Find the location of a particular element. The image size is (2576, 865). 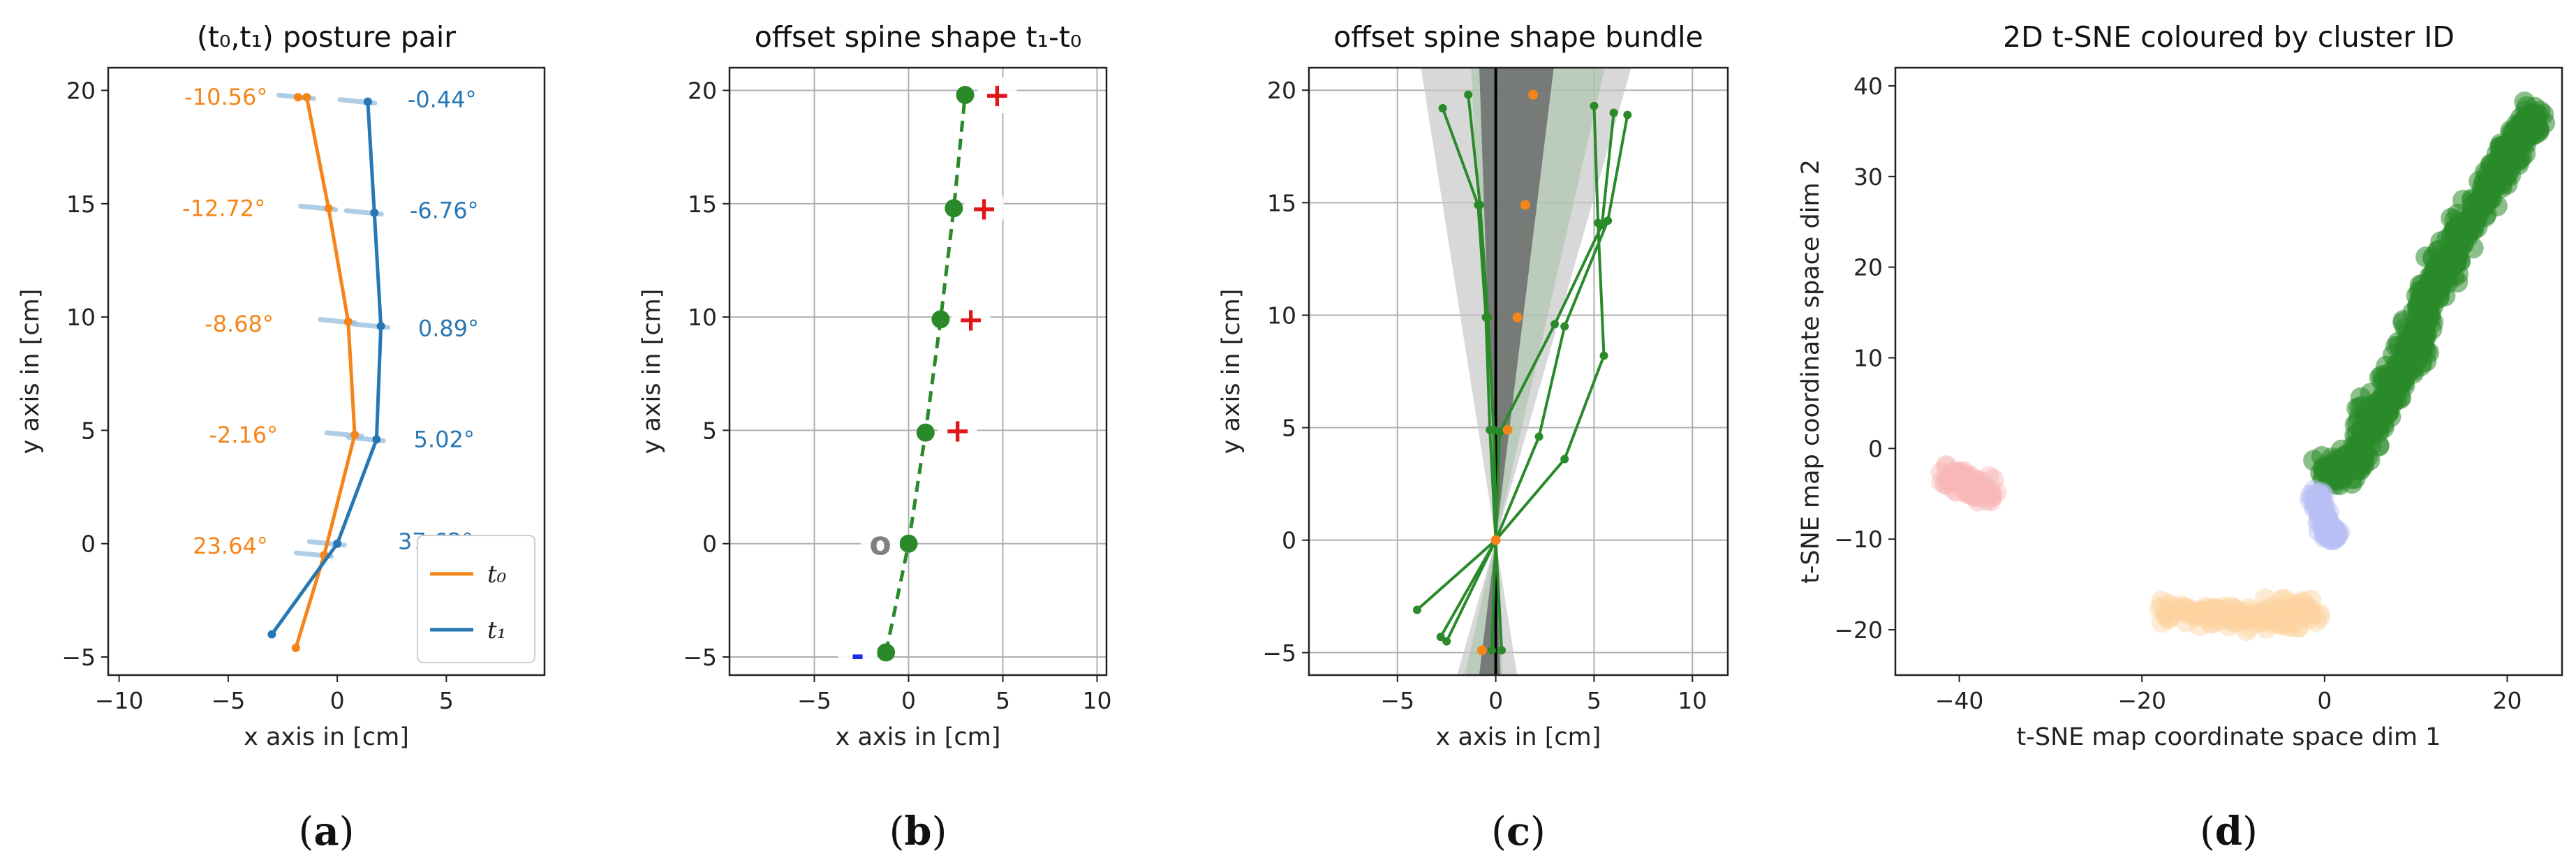

offset-point is located at coordinates (954, 208).